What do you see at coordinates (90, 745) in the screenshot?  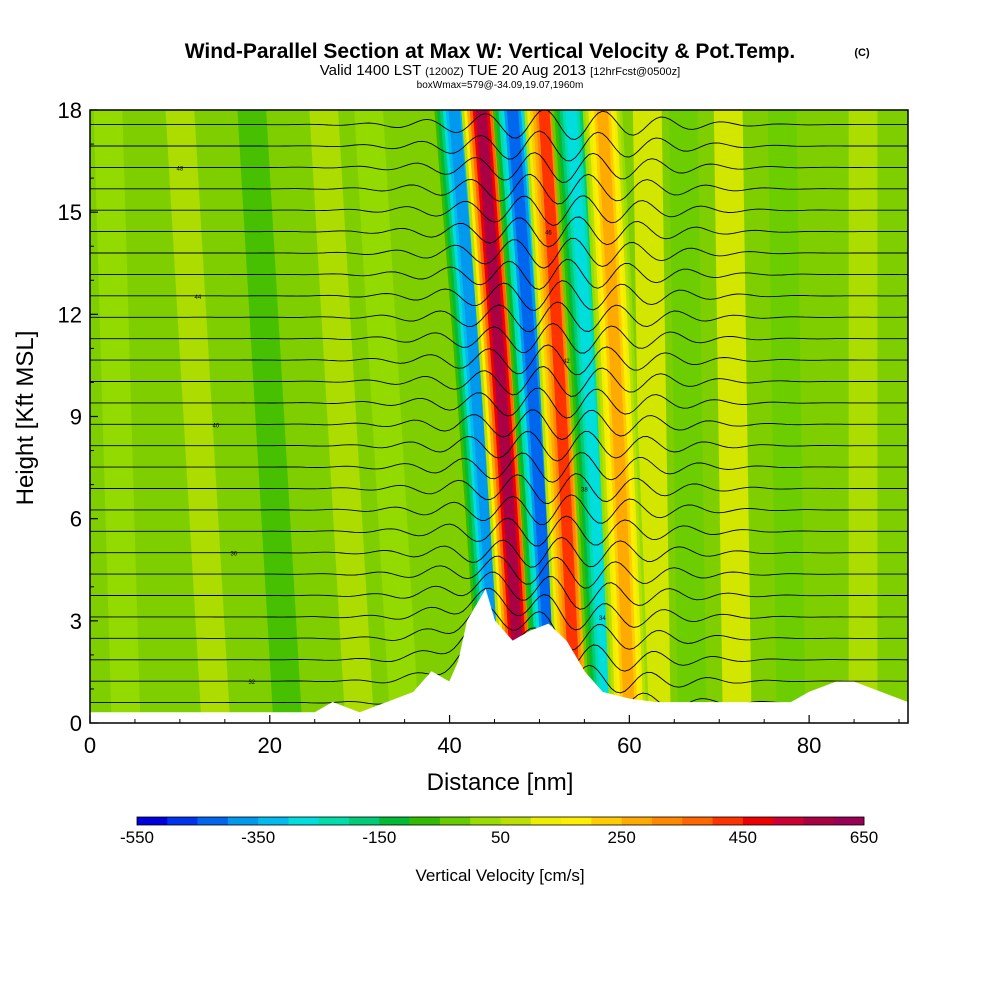 I see `x-tick-label: 0` at bounding box center [90, 745].